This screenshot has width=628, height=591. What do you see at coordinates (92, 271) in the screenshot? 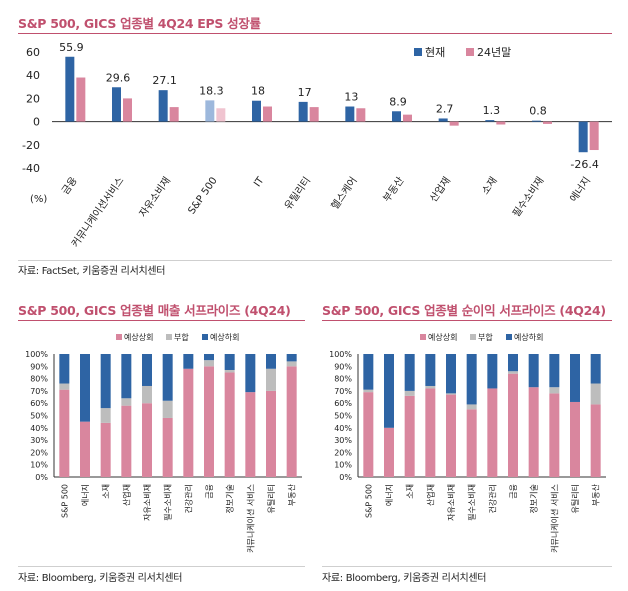
I see `chart1-source: 자료: FactSet, 키움증권 리서치센터` at bounding box center [92, 271].